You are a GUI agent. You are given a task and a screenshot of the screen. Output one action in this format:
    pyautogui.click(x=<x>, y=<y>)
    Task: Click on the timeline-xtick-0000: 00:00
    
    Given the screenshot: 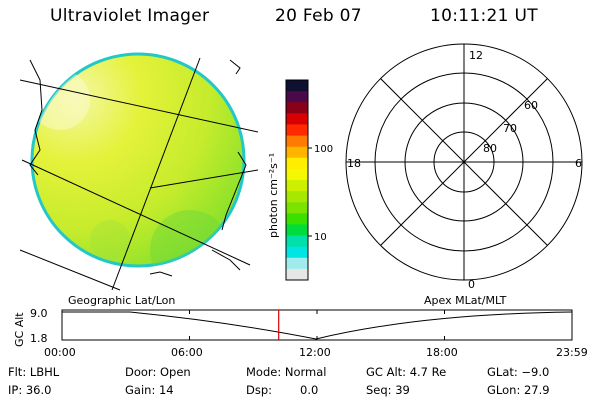 What is the action you would take?
    pyautogui.click(x=60, y=352)
    